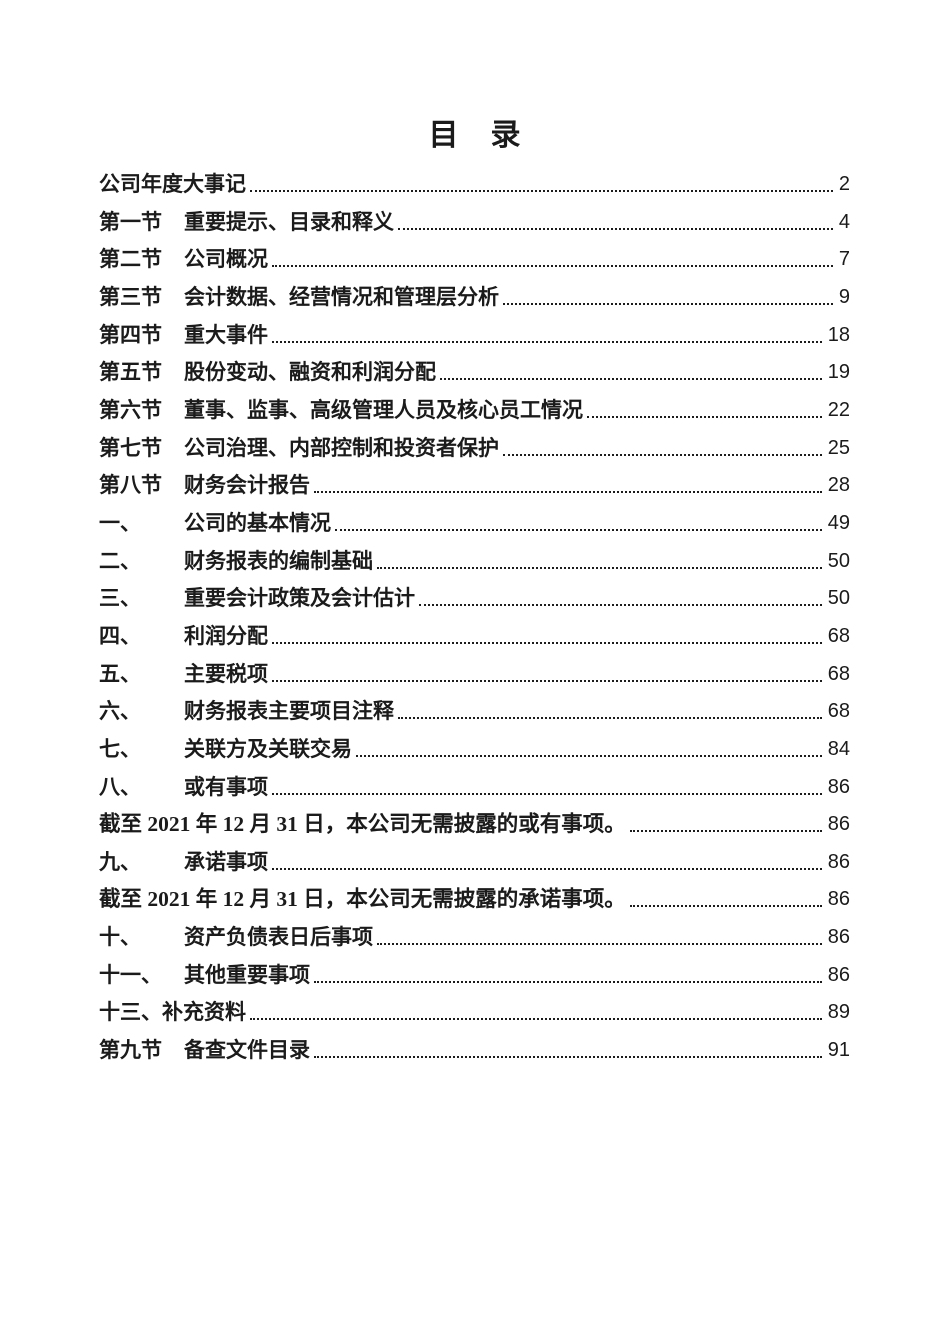  I want to click on toc-entry-label: 第九节, so click(130, 1051).